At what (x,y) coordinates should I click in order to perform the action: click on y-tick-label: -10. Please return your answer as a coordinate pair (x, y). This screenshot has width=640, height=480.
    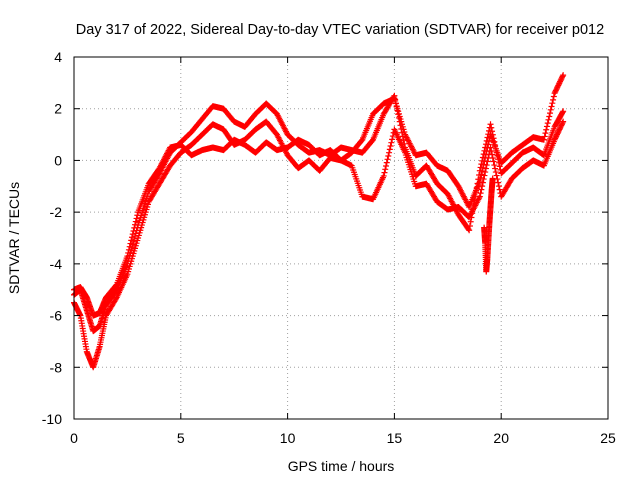
    Looking at the image, I should click on (52, 419).